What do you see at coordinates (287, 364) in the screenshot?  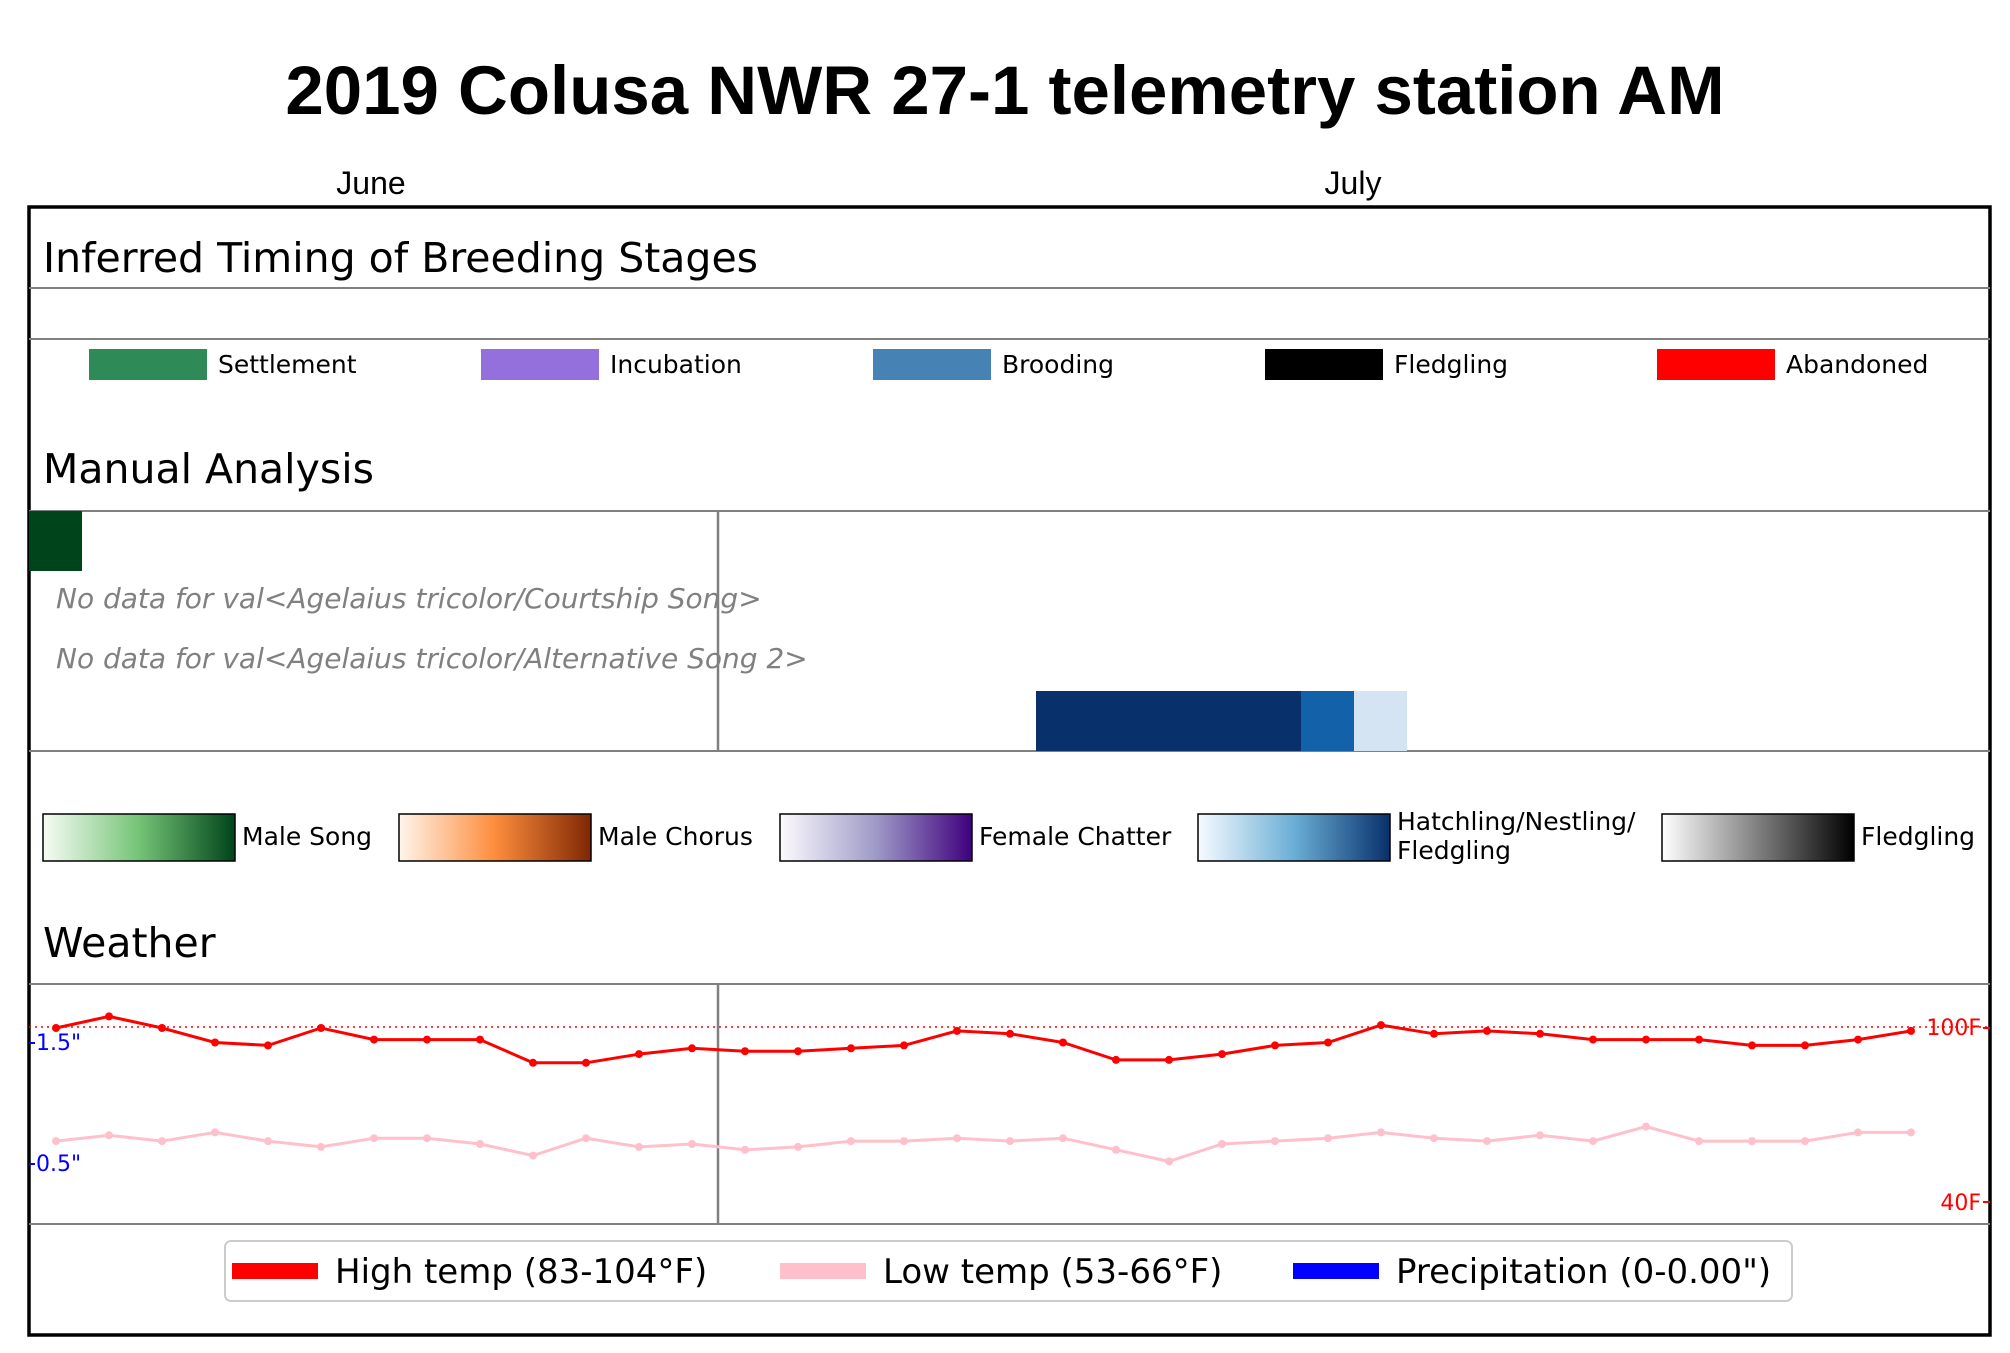 I see `stage-legend-label-settlement: Settlement` at bounding box center [287, 364].